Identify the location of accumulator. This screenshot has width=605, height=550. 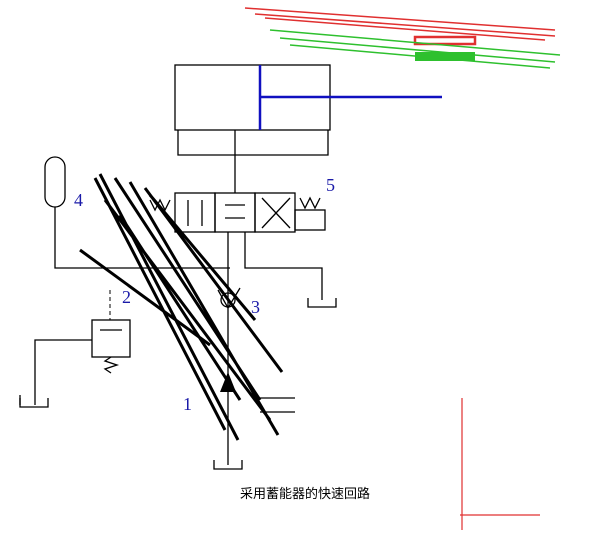
(55, 182).